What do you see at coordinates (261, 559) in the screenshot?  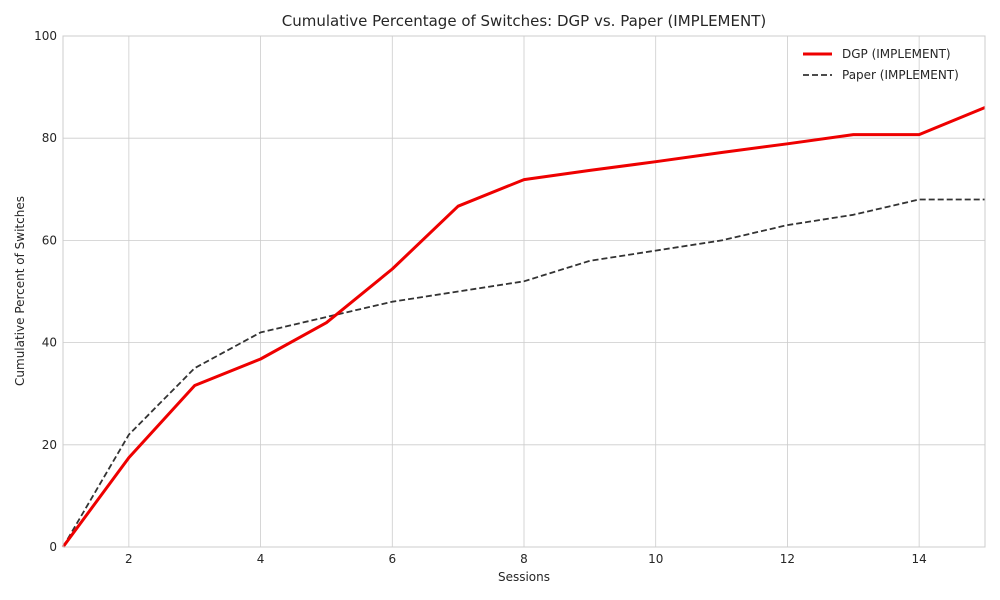 I see `x-tick-label: 4` at bounding box center [261, 559].